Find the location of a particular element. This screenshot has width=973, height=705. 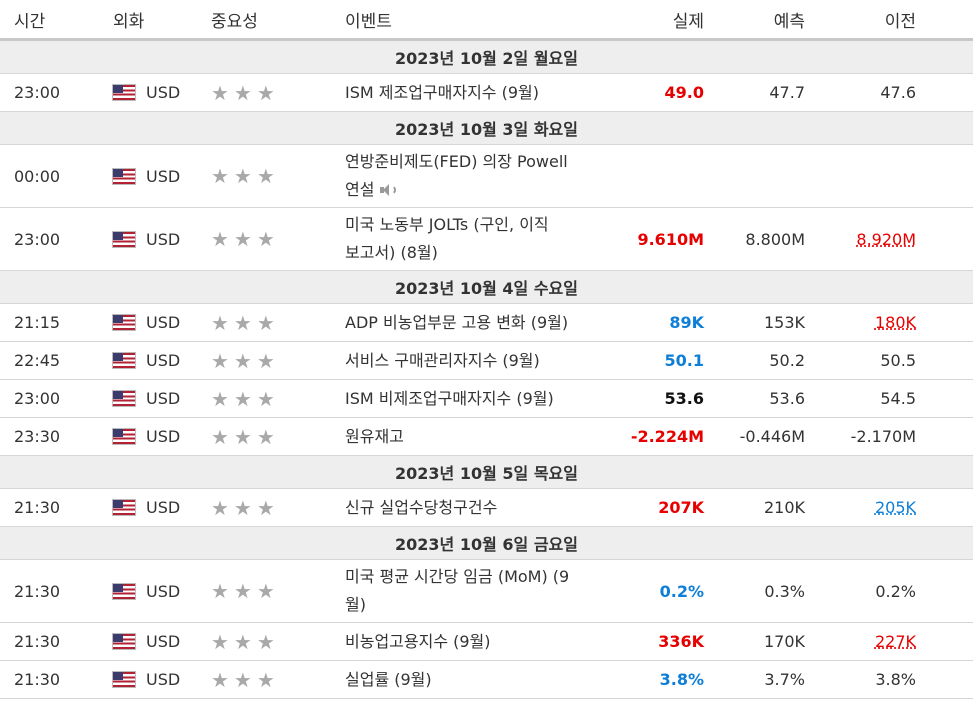

event-name-line1: 비농업고용지수 (9월) is located at coordinates (418, 641).